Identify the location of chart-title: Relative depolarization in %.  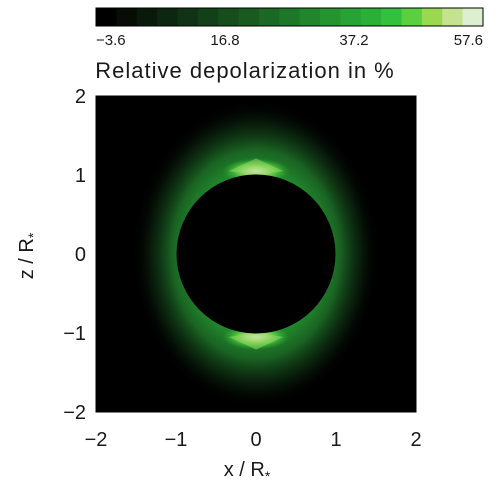
(245, 70).